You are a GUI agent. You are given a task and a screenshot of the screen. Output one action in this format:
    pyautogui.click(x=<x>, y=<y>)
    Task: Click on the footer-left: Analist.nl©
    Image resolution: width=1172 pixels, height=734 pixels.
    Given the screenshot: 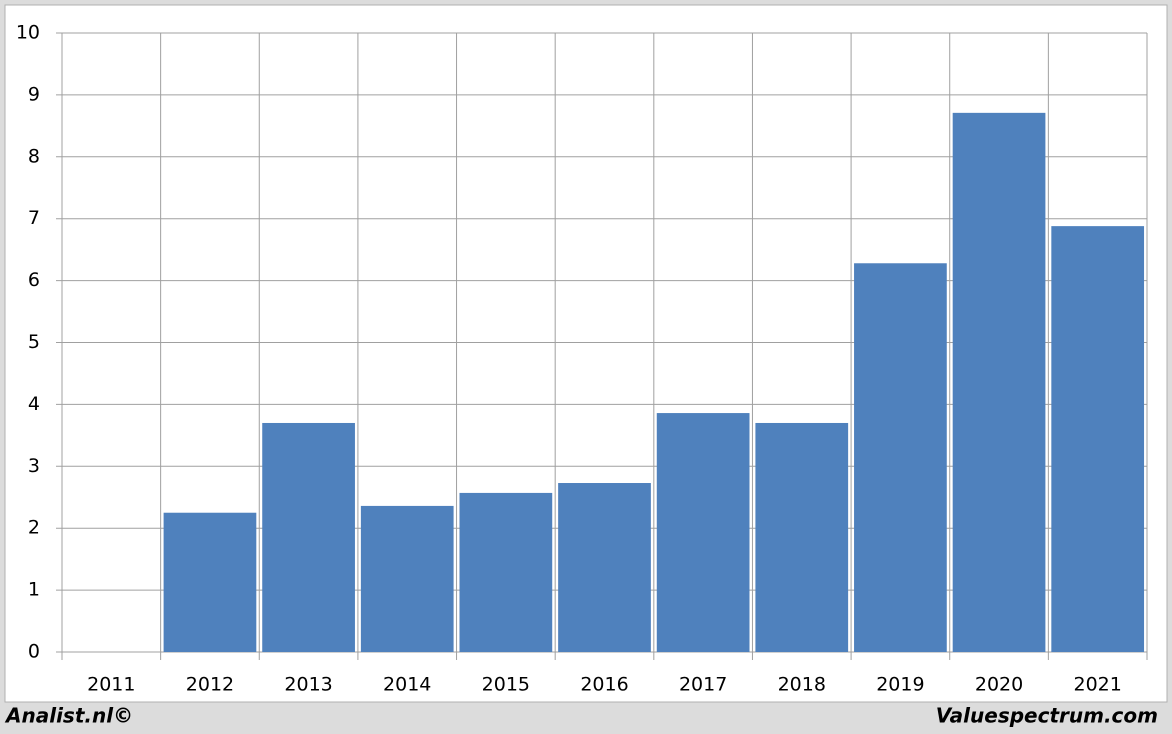 What is the action you would take?
    pyautogui.click(x=68, y=716)
    